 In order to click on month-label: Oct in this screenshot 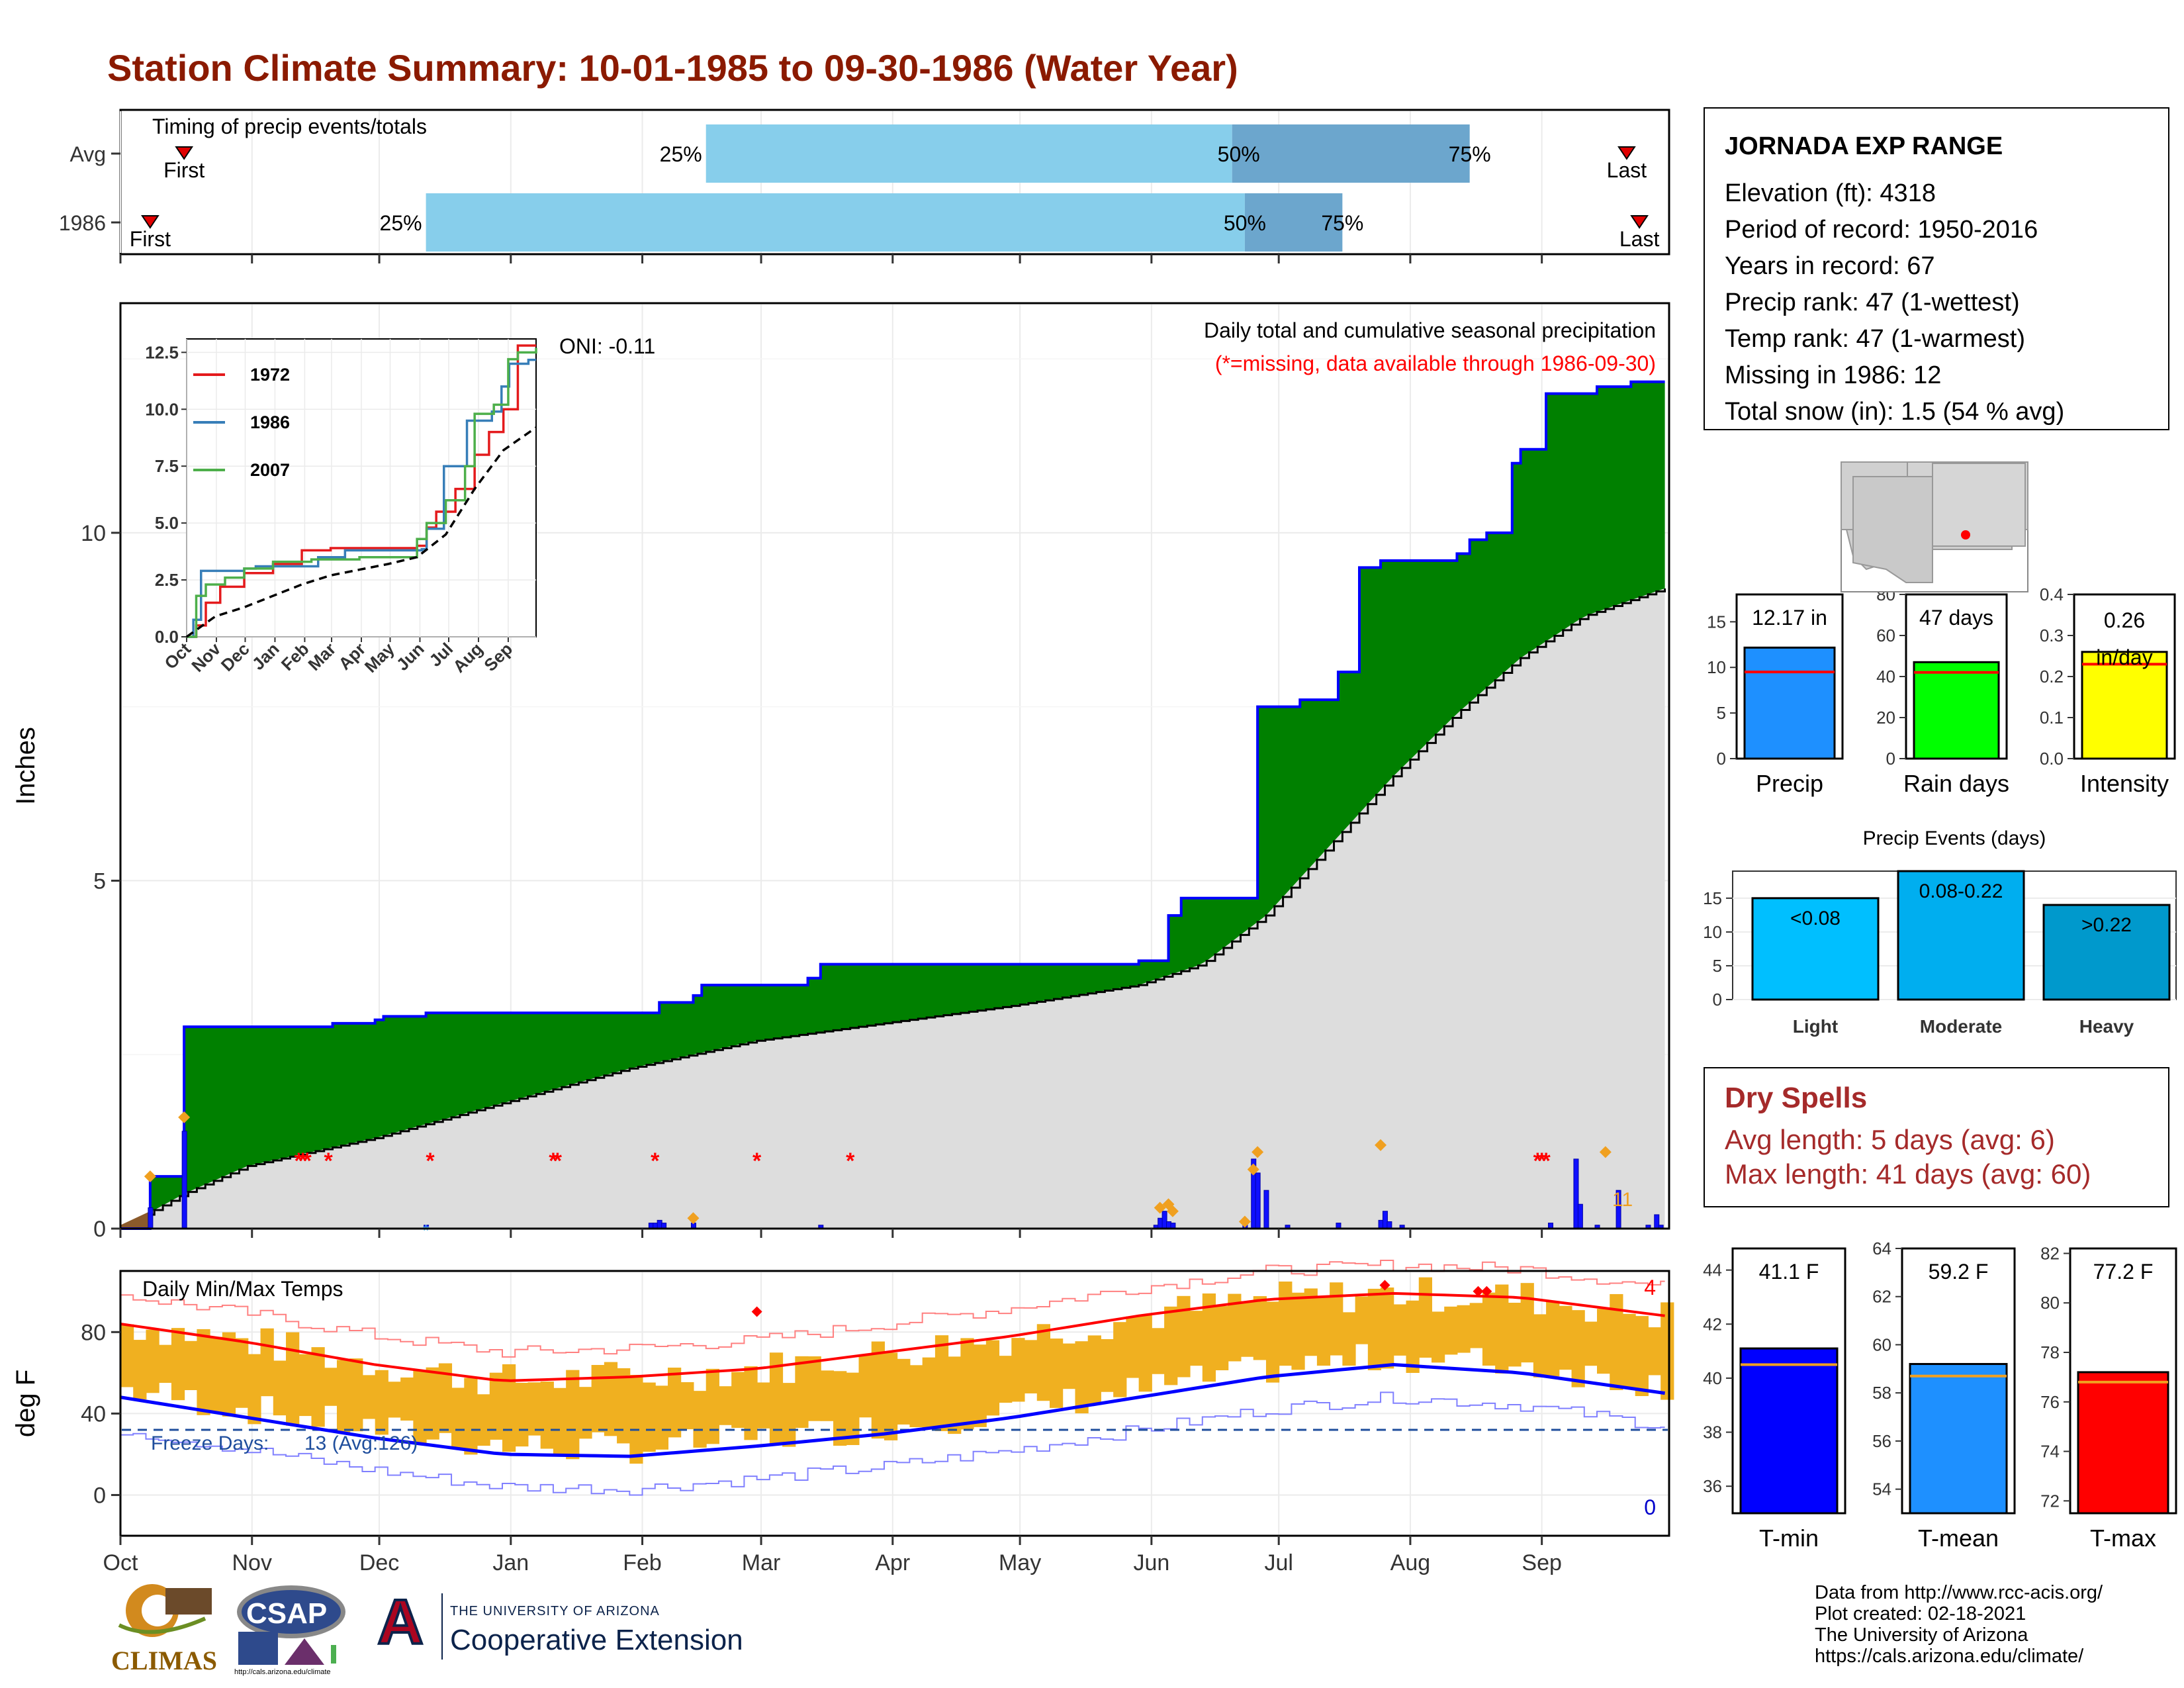, I will do `click(121, 1562)`.